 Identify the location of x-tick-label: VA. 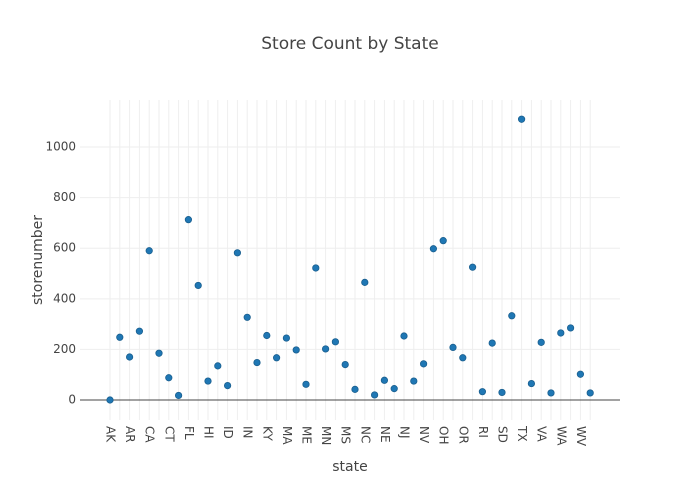
(542, 434).